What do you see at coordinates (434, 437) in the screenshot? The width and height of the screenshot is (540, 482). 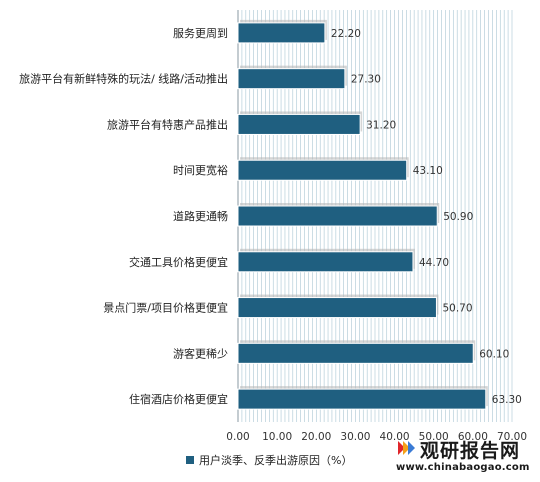 I see `x-tick-label: 50.00` at bounding box center [434, 437].